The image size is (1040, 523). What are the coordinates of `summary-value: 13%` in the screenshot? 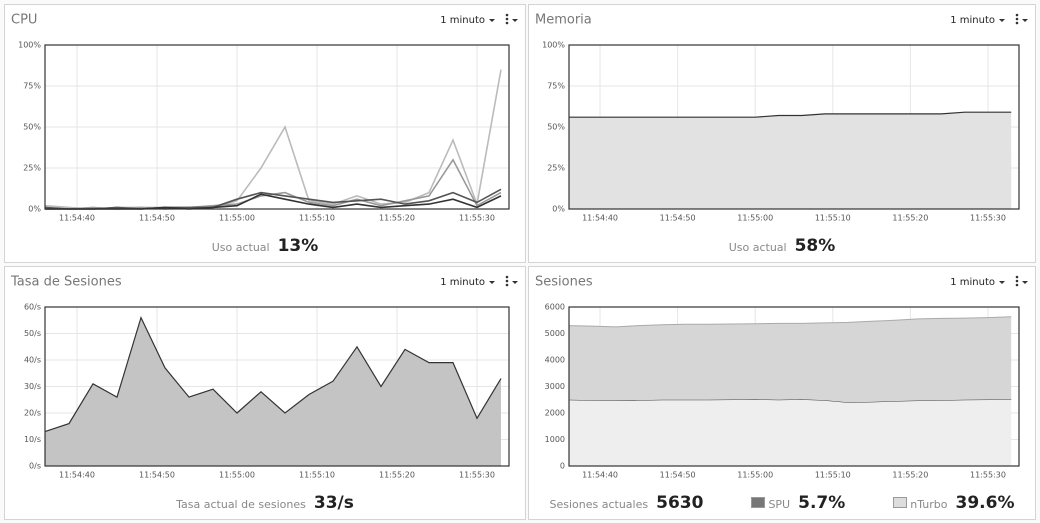 It's located at (298, 246).